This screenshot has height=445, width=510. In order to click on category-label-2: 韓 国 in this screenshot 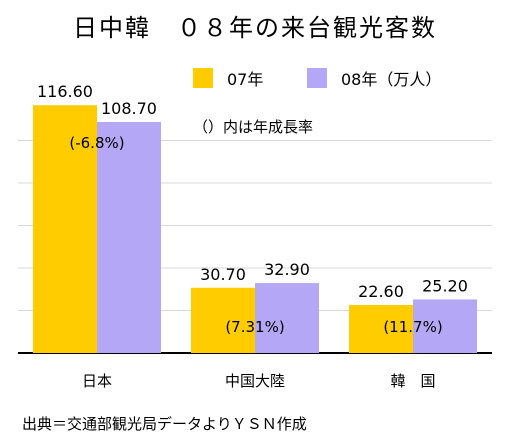, I will do `click(412, 381)`.